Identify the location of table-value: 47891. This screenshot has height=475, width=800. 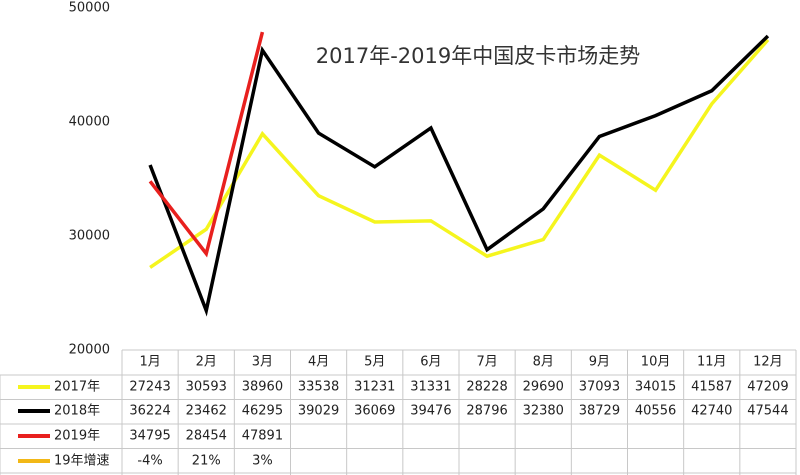
(262, 436).